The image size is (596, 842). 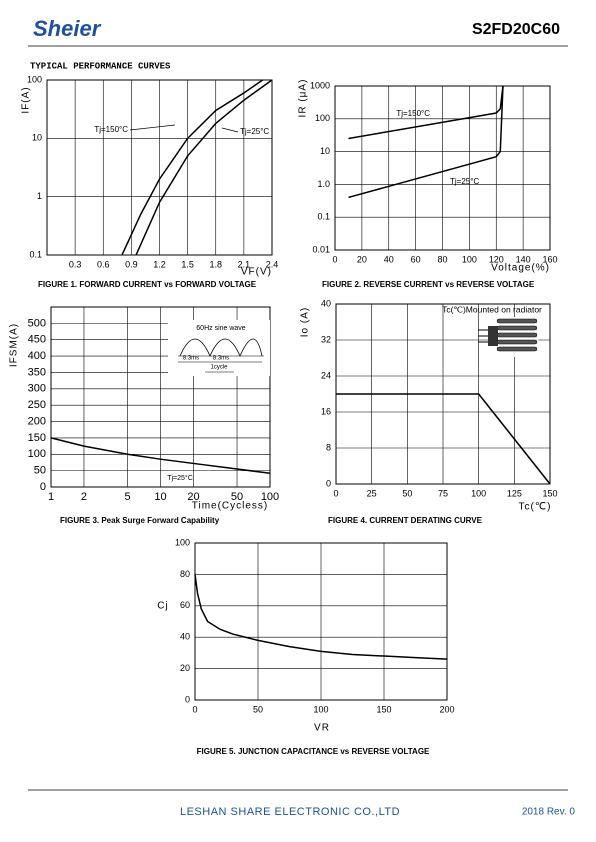 What do you see at coordinates (416, 259) in the screenshot?
I see `x-tick-label: 60` at bounding box center [416, 259].